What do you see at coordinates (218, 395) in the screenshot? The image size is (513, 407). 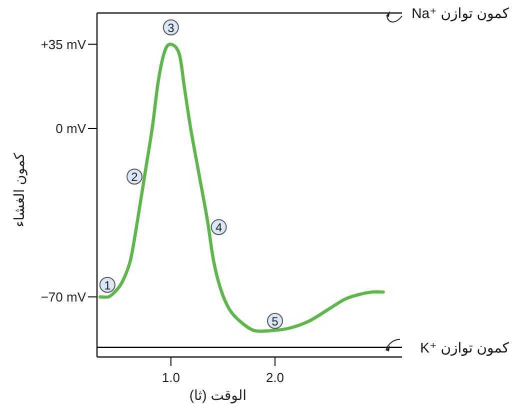 I see `x-axis-title: الوقت (ثا)` at bounding box center [218, 395].